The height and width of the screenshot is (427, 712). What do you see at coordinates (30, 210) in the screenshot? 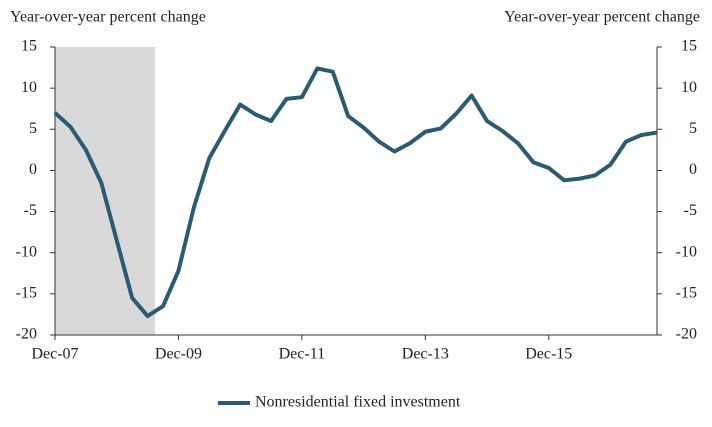
I see `y-tick-label: -5` at bounding box center [30, 210].